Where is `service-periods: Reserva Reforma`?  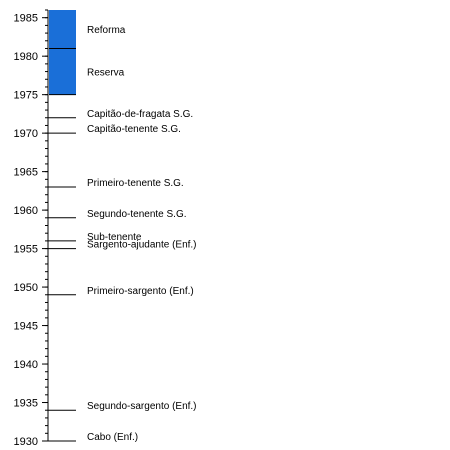
service-periods: Reserva Reforma is located at coordinates (87, 53).